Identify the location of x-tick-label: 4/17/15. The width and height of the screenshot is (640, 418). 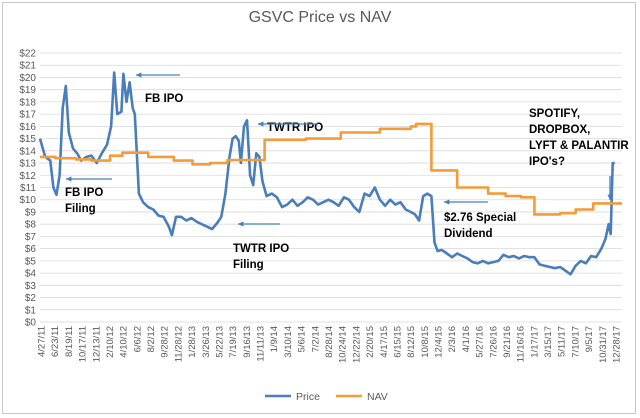
(384, 342).